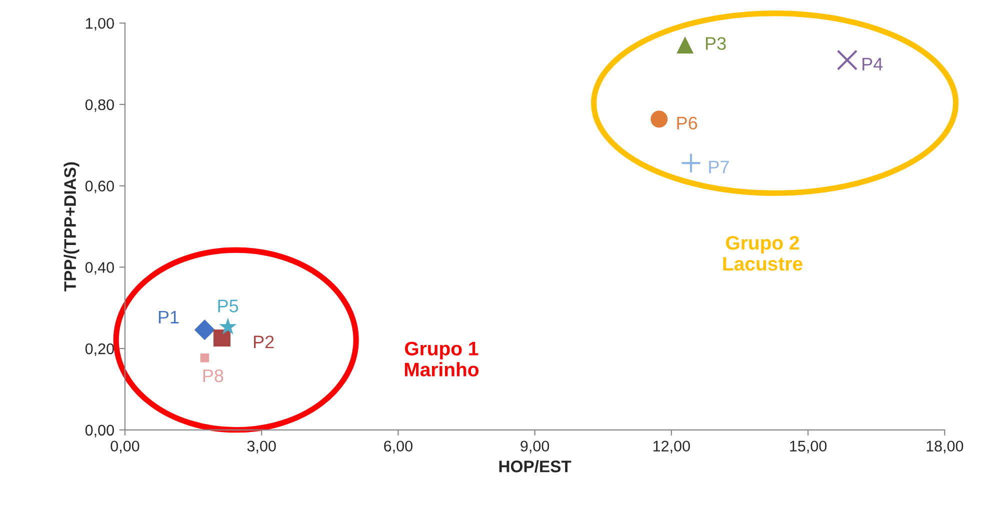  Describe the element at coordinates (168, 317) in the screenshot. I see `series-label: P1` at that location.